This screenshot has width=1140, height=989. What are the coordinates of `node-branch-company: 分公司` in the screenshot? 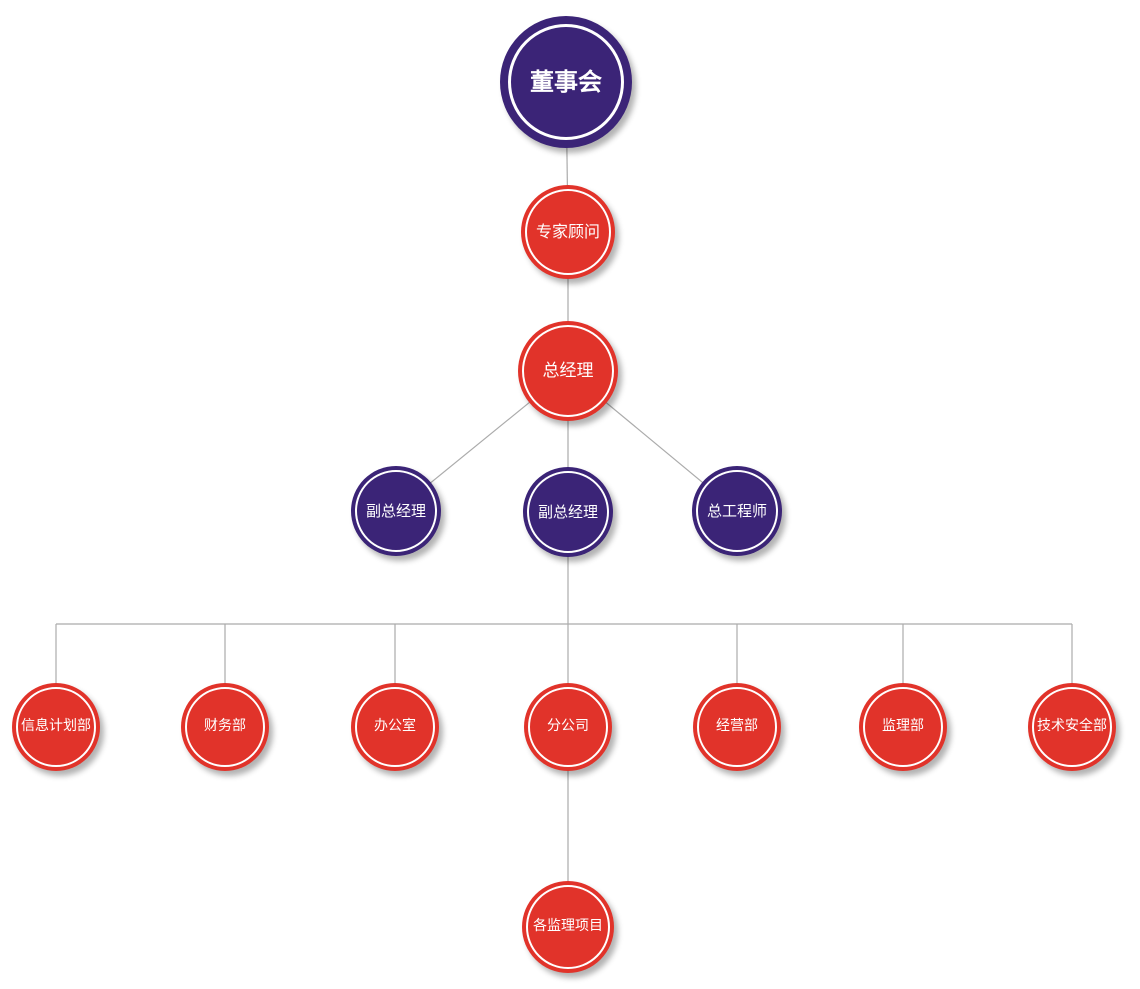 It's located at (568, 727).